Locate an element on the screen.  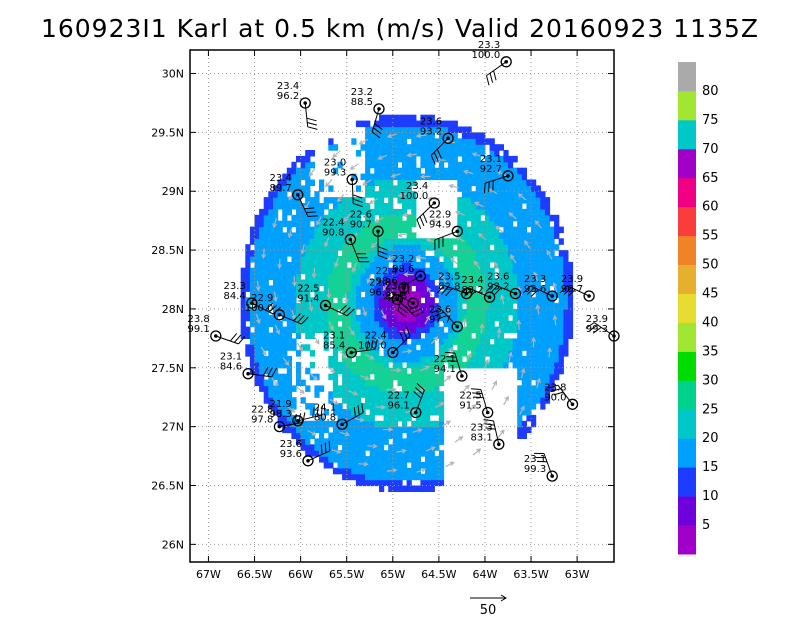
x-tick-label: 65.5W is located at coordinates (346, 574).